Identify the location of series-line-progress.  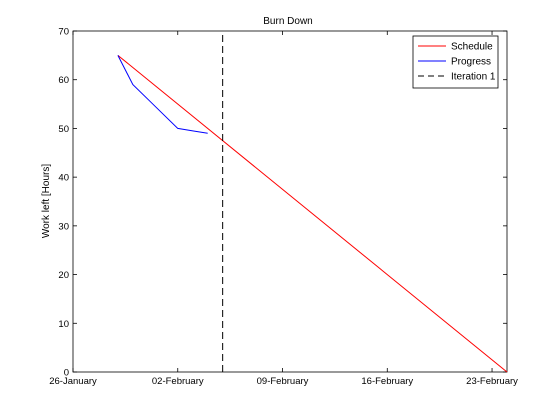
(162, 94).